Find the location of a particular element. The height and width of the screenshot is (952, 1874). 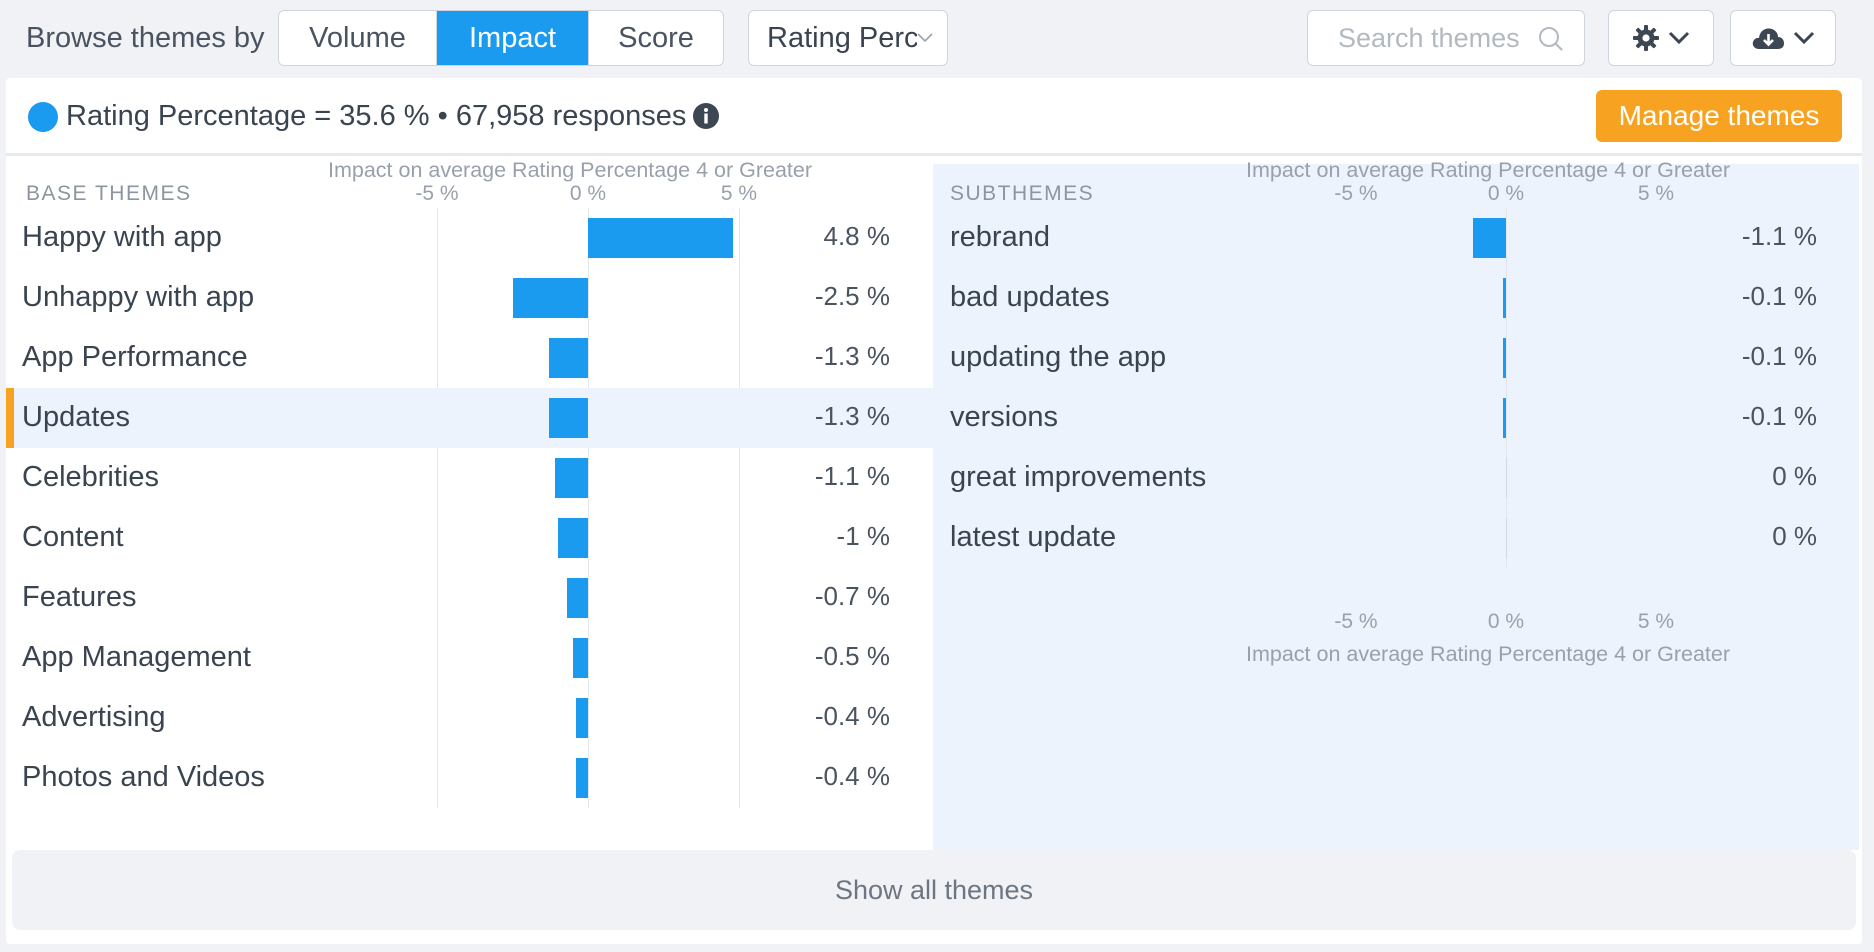

base-theme-row: App Management -0.5 % is located at coordinates (469, 658).